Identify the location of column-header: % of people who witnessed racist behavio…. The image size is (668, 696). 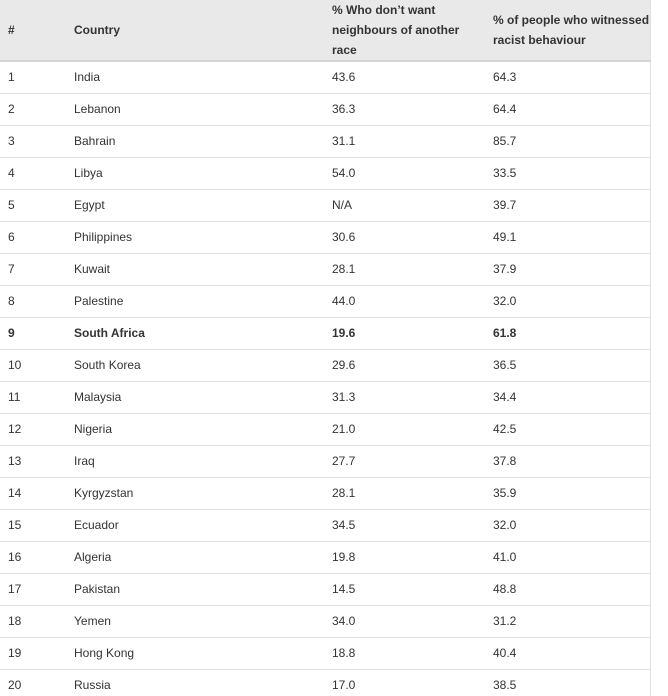
(567, 31).